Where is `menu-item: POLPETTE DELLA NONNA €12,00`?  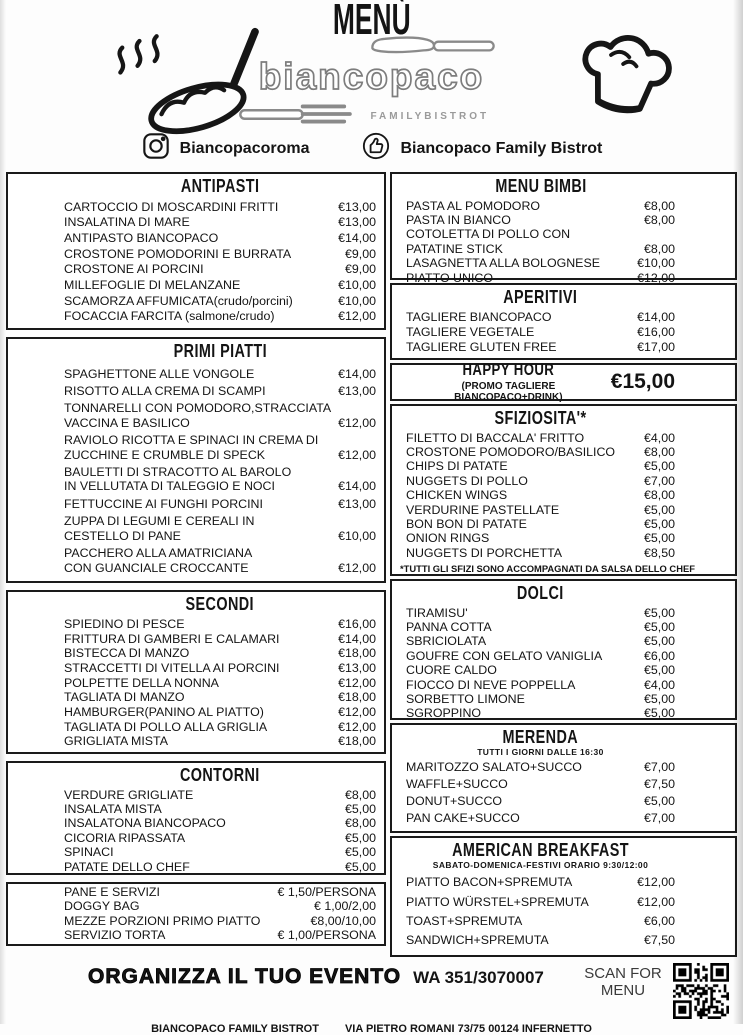
menu-item: POLPETTE DELLA NONNA €12,00 is located at coordinates (220, 683).